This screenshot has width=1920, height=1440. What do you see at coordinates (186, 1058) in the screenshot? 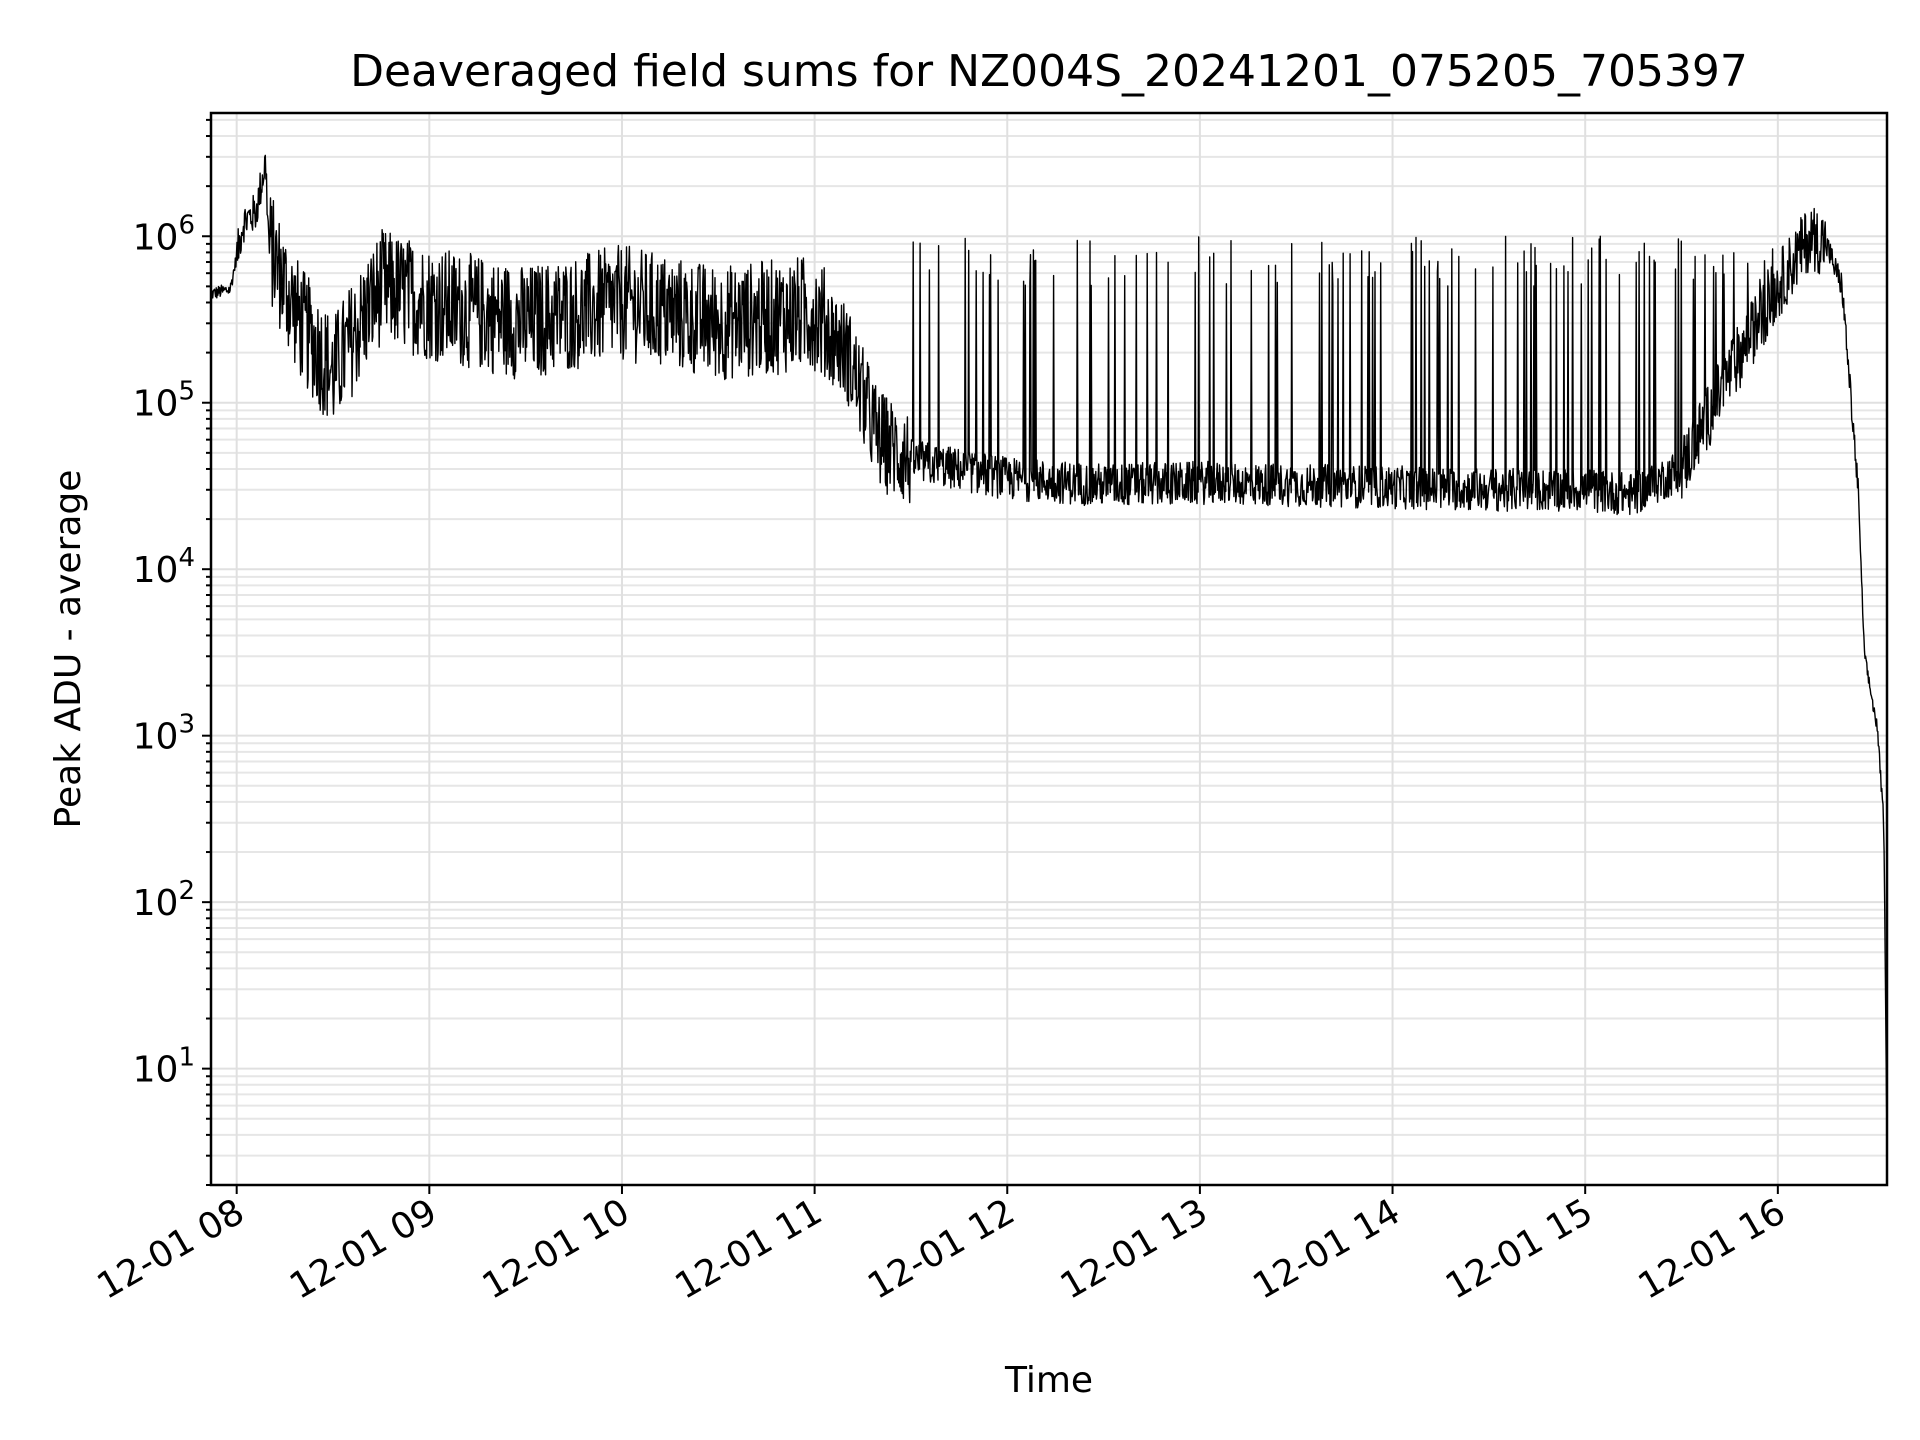
I see `y-tick-exponent: 1` at bounding box center [186, 1058].